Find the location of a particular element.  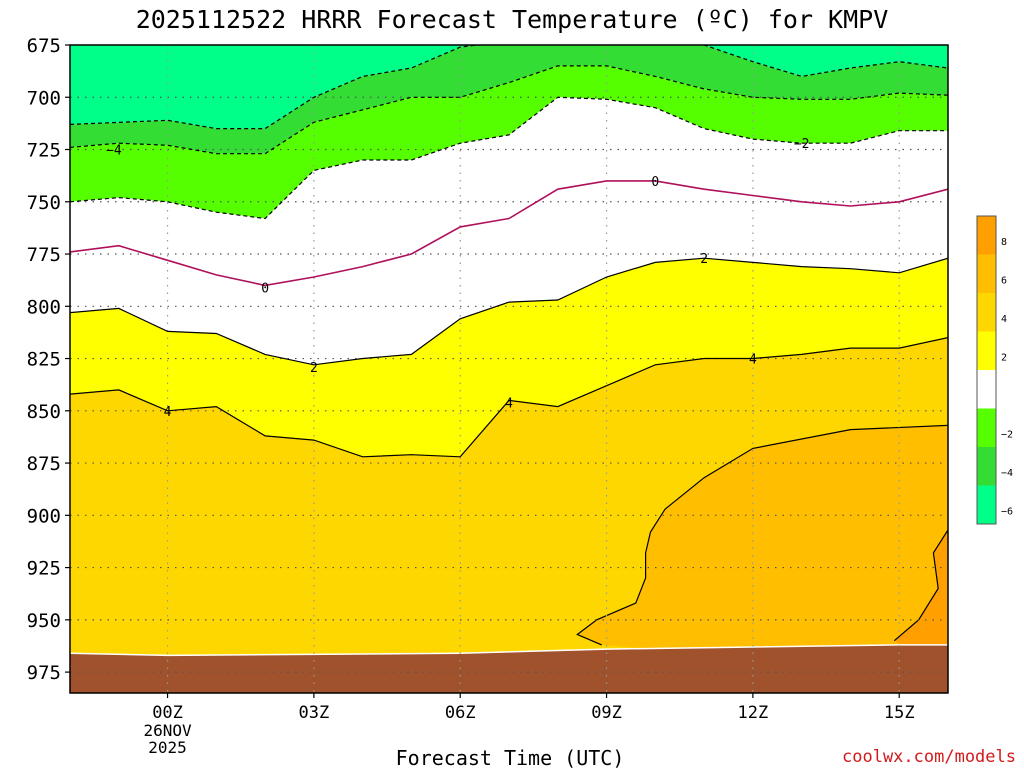

y-tick-label: 900 is located at coordinates (44, 516).